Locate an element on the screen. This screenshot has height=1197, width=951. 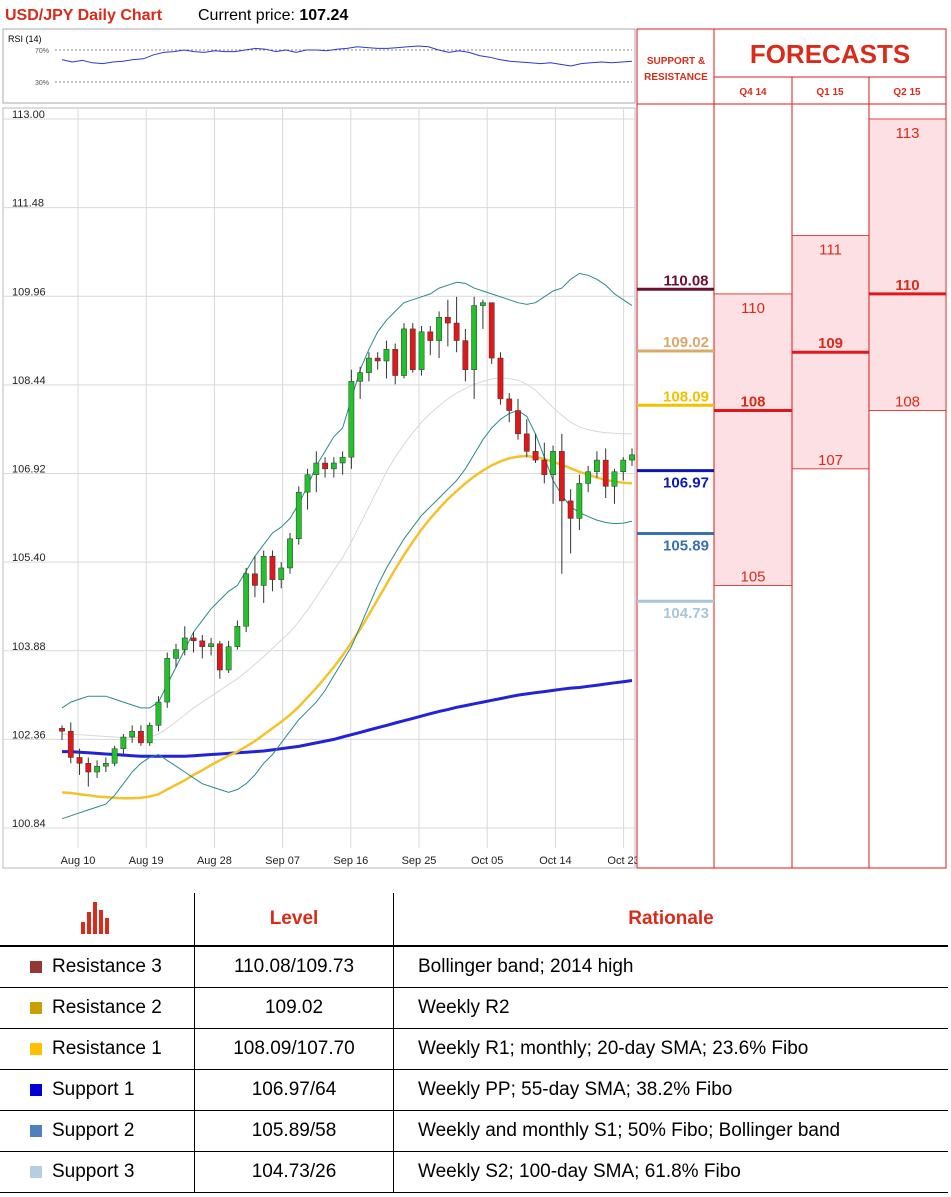
sr-level-label: 106.97 is located at coordinates (686, 483).